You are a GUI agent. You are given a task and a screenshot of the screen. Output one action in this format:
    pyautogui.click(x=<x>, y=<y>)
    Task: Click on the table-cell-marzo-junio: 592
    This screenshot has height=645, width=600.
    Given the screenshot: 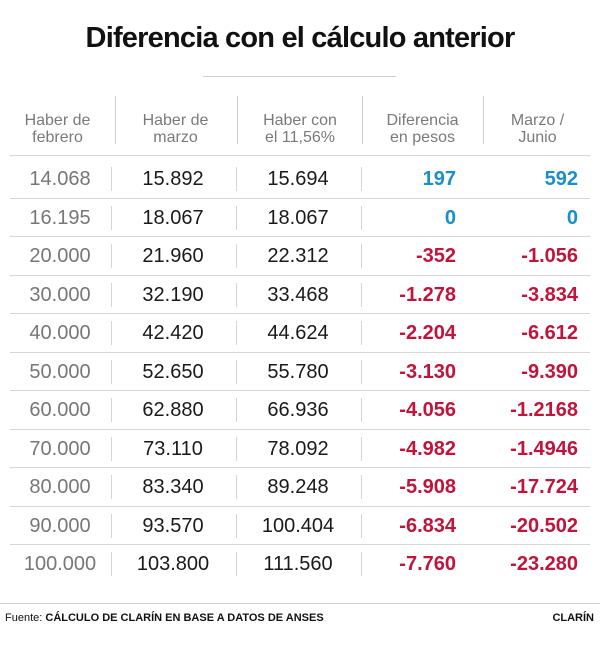 What is the action you would take?
    pyautogui.click(x=561, y=179)
    